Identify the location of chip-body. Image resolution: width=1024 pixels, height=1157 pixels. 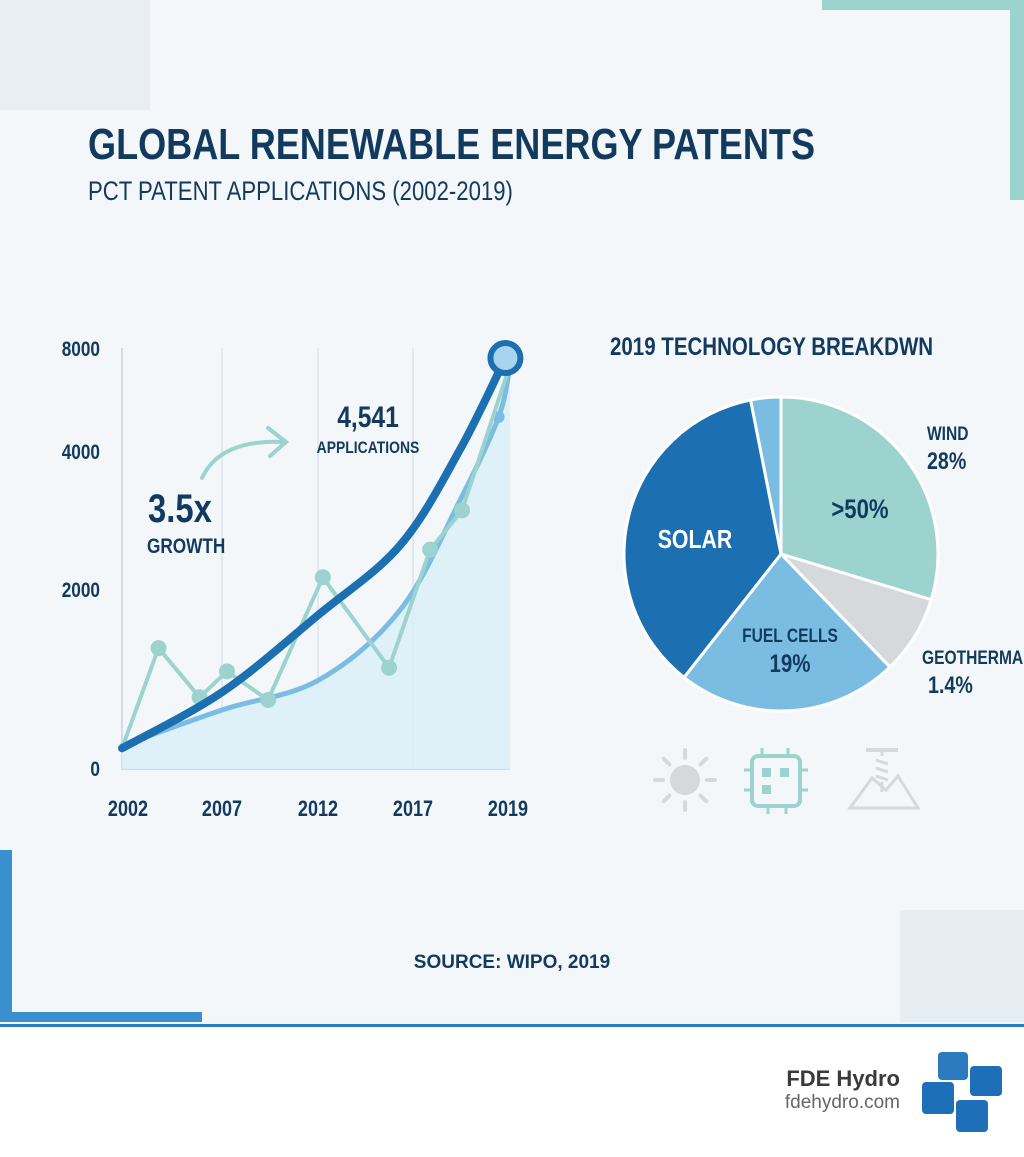
(776, 781).